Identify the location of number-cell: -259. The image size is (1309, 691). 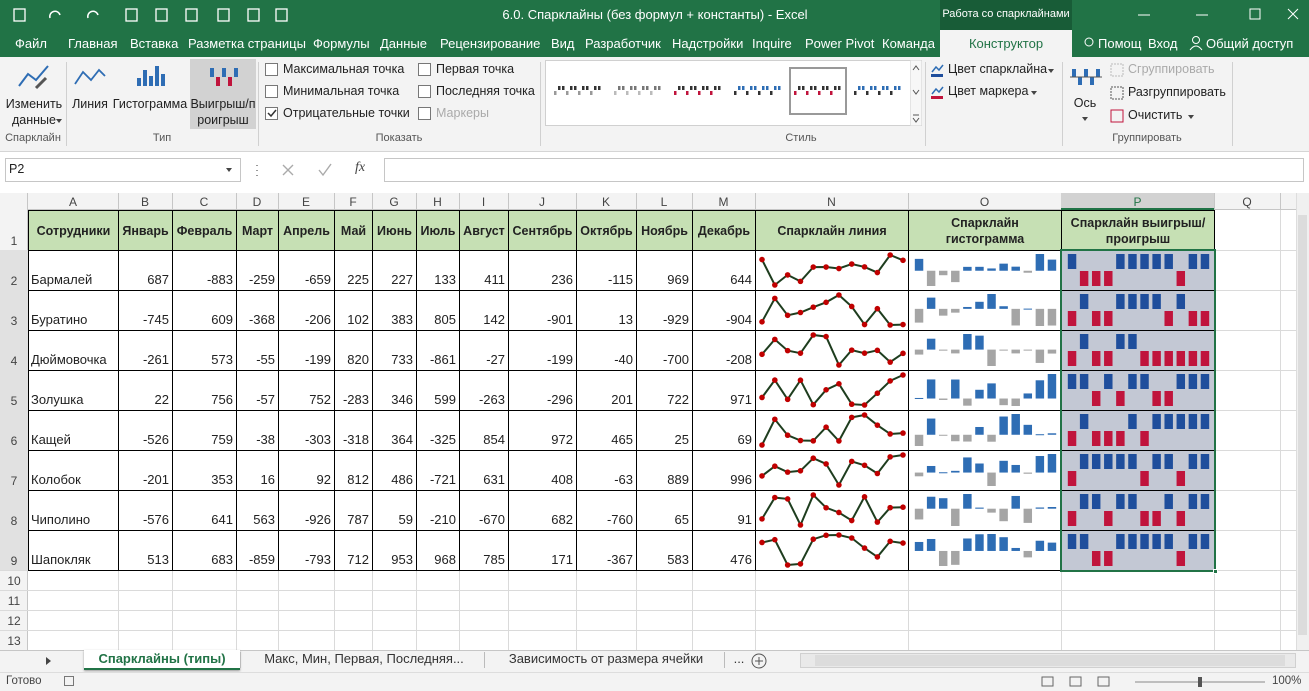
(257, 279).